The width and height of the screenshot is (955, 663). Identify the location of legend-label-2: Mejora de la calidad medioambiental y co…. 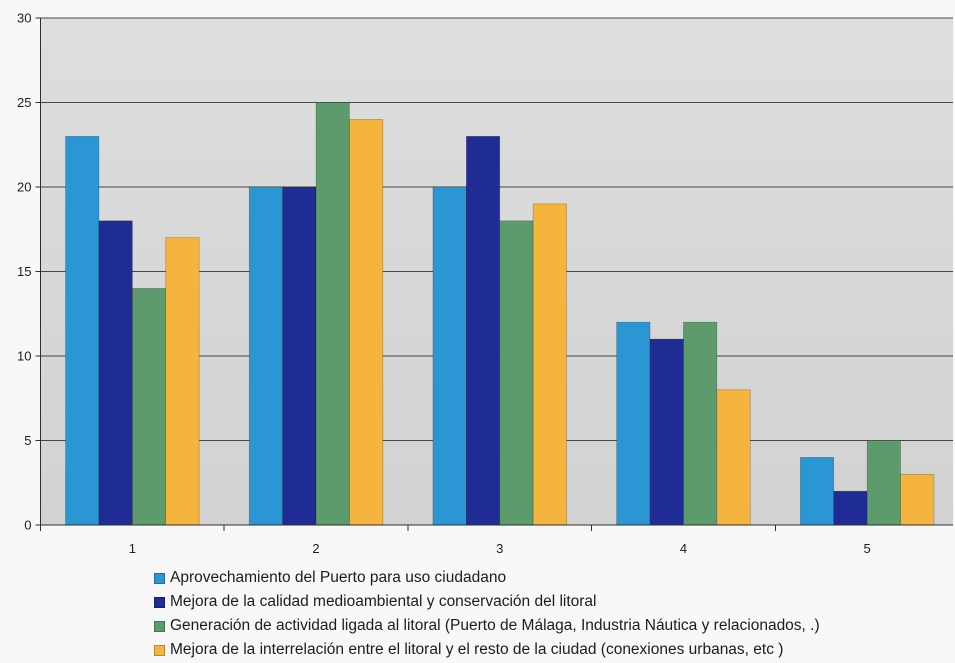
(383, 601).